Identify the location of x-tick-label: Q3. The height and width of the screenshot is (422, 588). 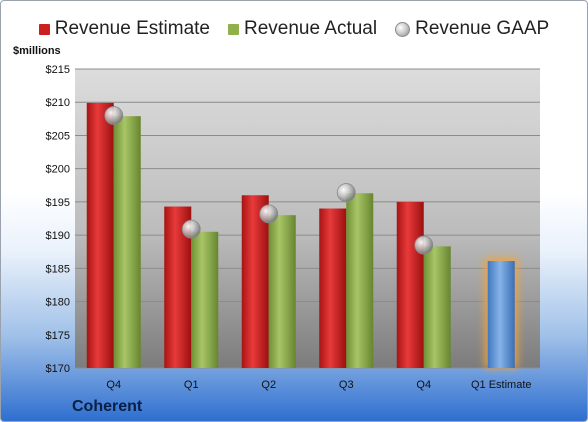
(346, 385).